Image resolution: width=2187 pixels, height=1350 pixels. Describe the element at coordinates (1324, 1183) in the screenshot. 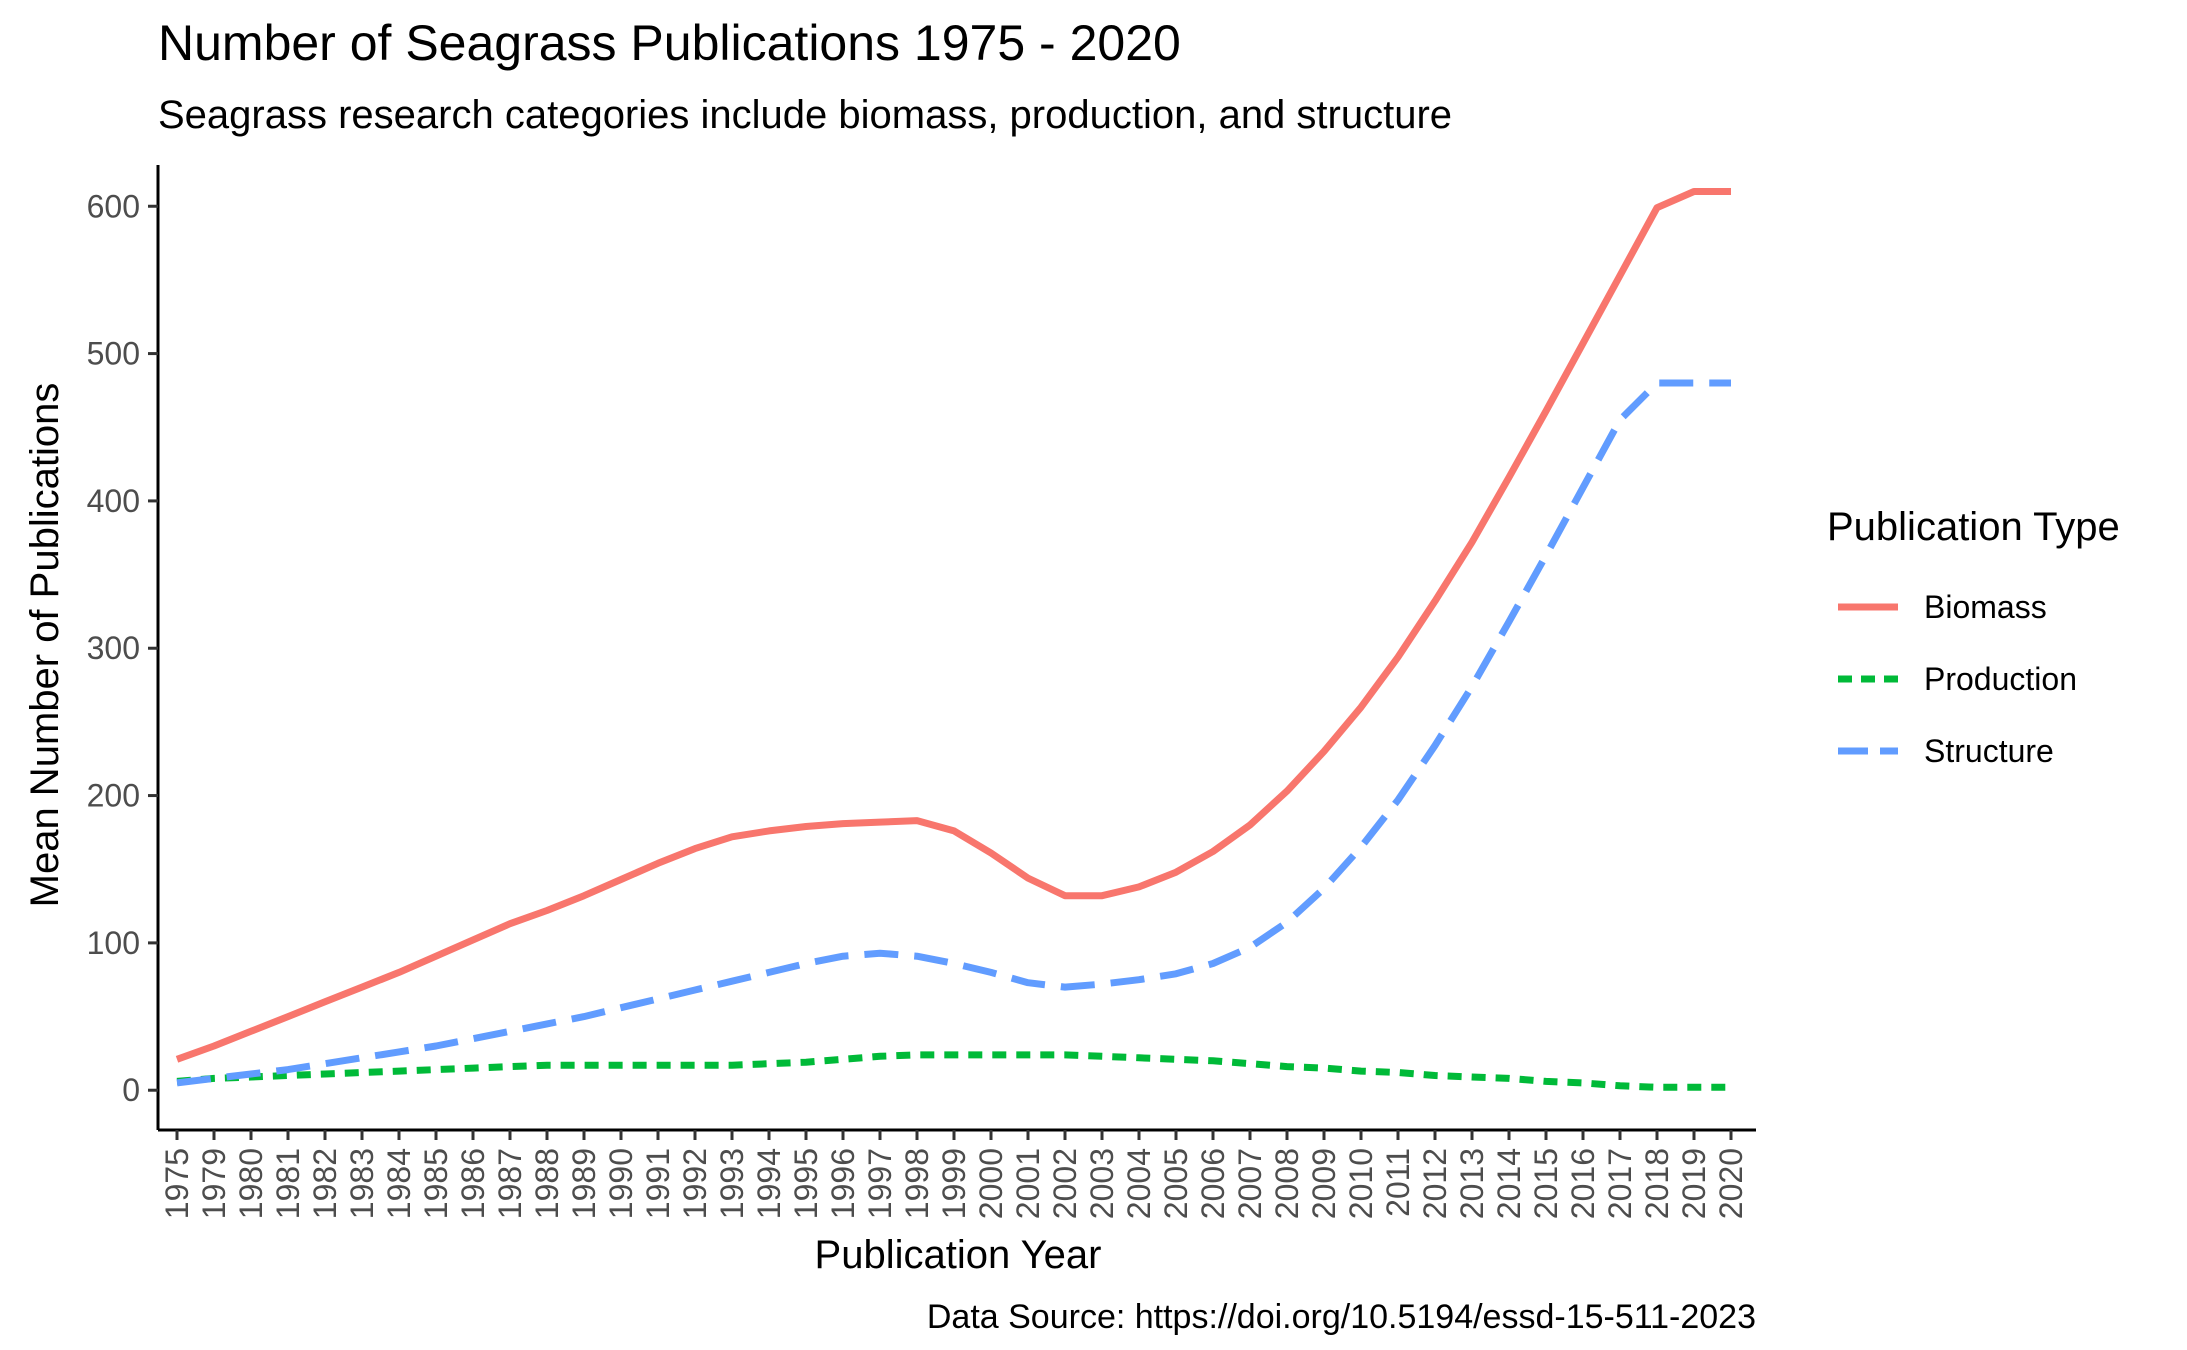

I see `x-tick-label: 2009` at that location.